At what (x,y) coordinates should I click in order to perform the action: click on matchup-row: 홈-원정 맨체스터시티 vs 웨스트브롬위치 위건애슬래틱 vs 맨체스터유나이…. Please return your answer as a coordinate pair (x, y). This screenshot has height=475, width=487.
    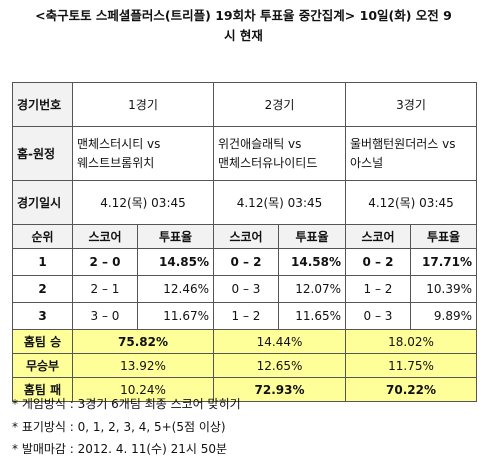
    Looking at the image, I should click on (244, 153).